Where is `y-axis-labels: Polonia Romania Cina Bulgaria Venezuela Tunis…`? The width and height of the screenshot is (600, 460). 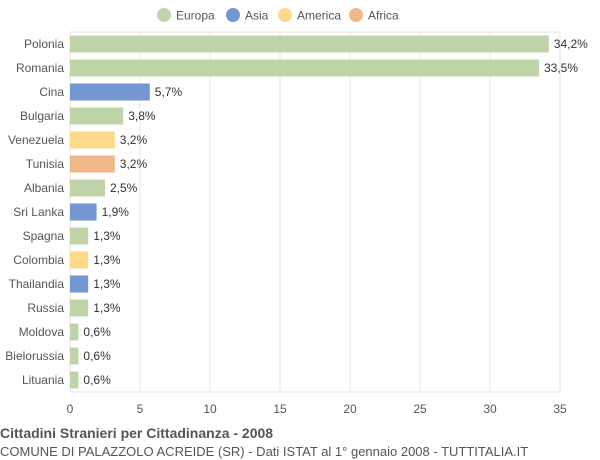 y-axis-labels: Polonia Romania Cina Bulgaria Venezuela Tunis… is located at coordinates (34, 212).